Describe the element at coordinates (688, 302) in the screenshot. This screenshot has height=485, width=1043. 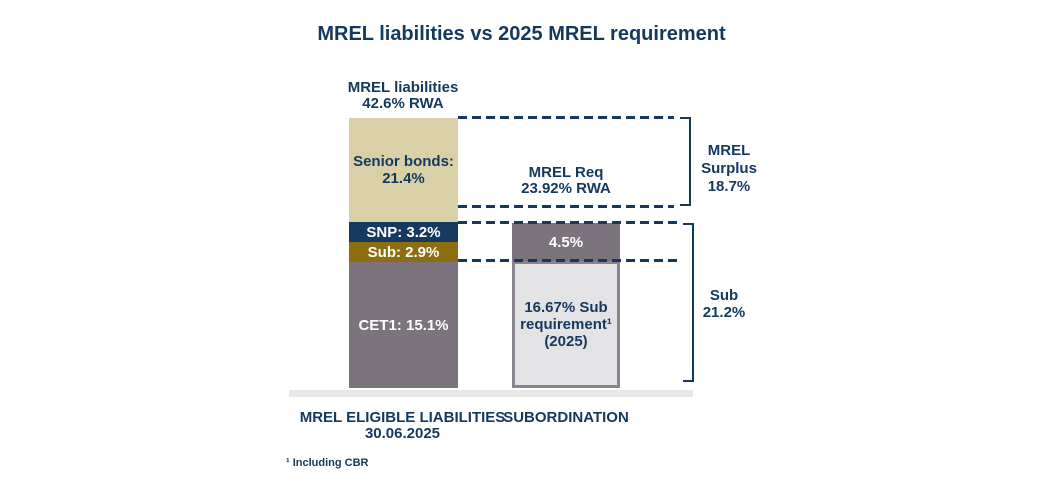
I see `bracket-sub` at that location.